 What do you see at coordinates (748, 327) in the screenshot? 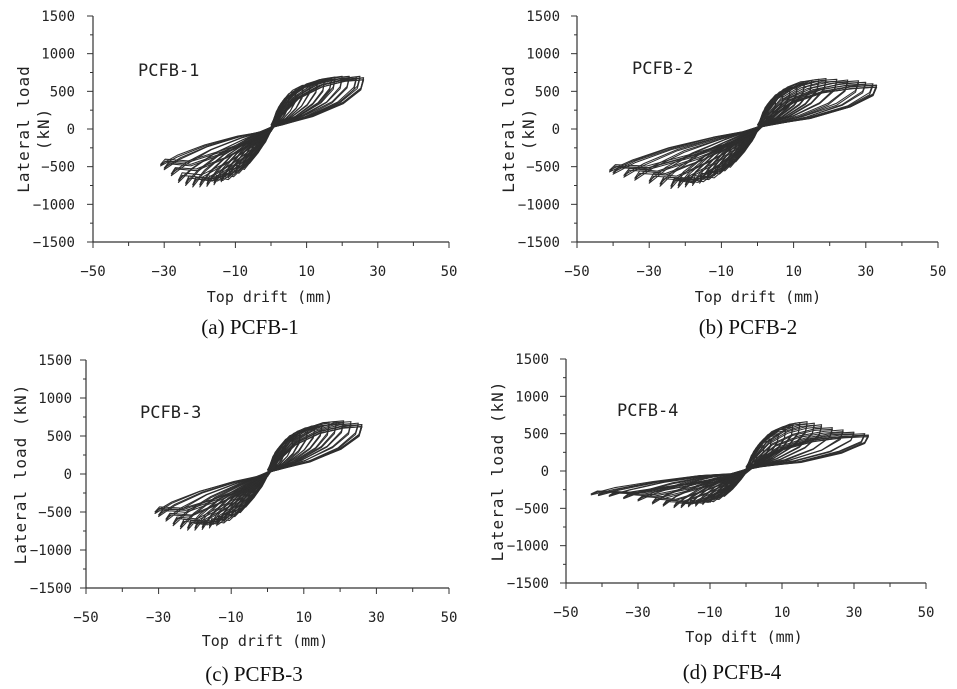
I see `panel-caption: (b) PCFB-2` at bounding box center [748, 327].